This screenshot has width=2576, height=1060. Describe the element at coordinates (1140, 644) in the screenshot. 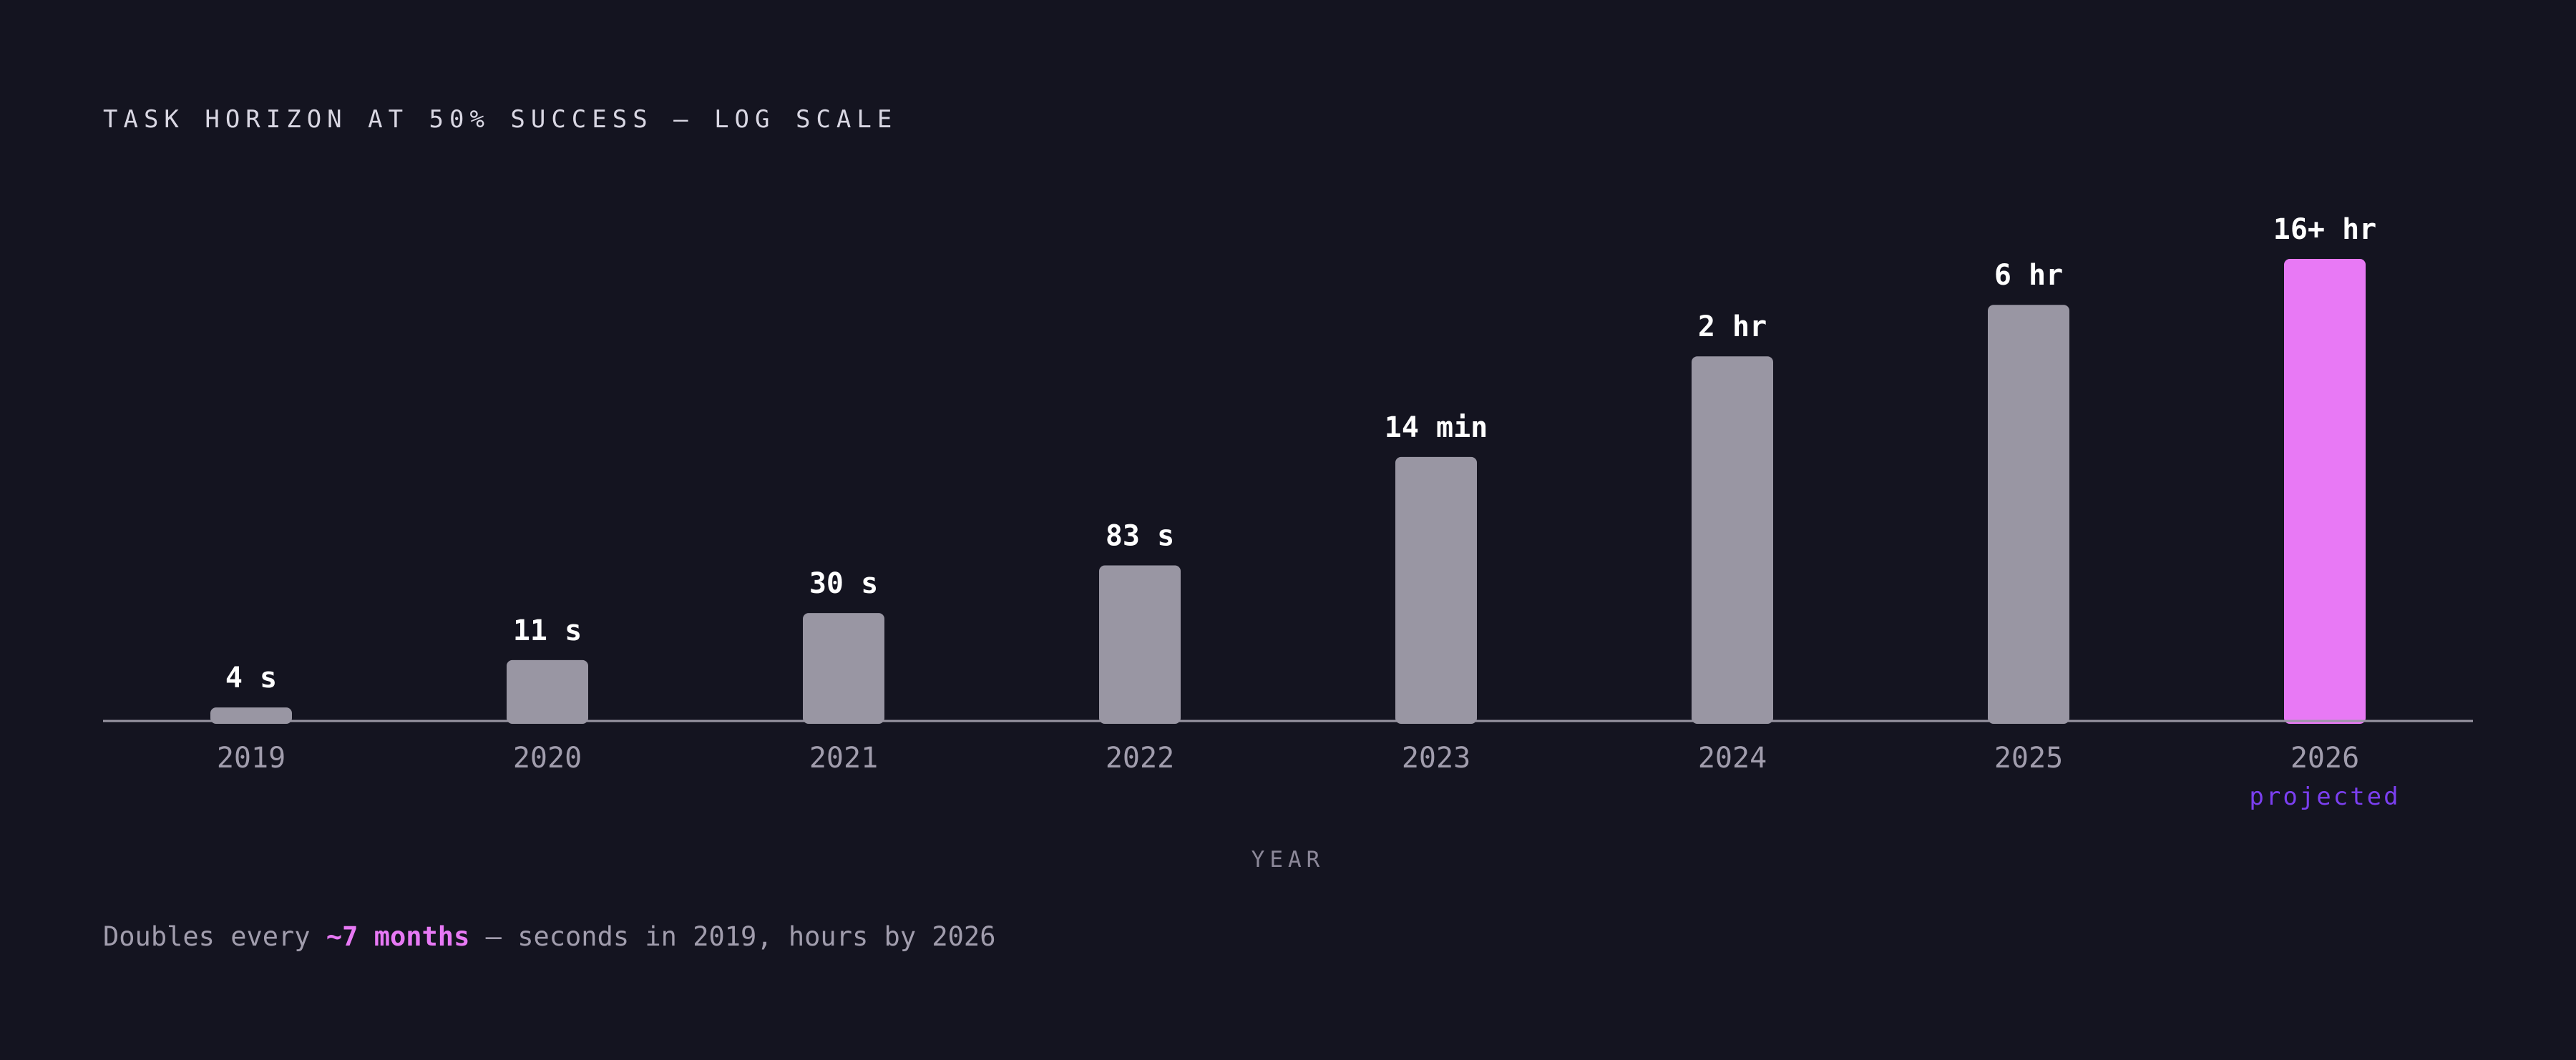

I see `bar-2022` at that location.